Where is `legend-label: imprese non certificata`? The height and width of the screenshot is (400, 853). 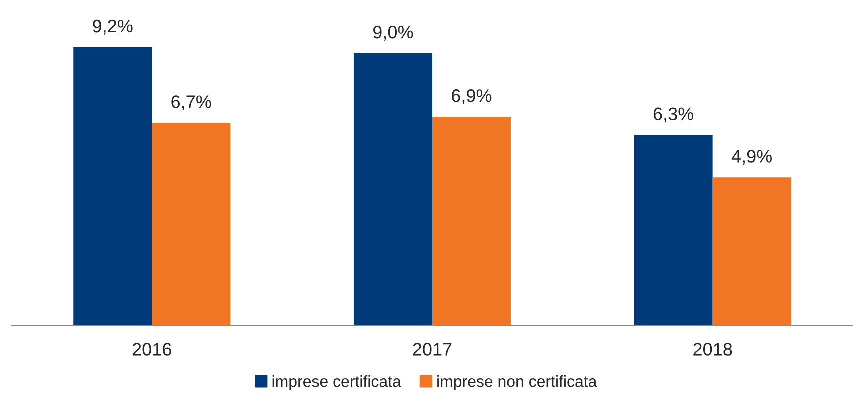 legend-label: imprese non certificata is located at coordinates (518, 383).